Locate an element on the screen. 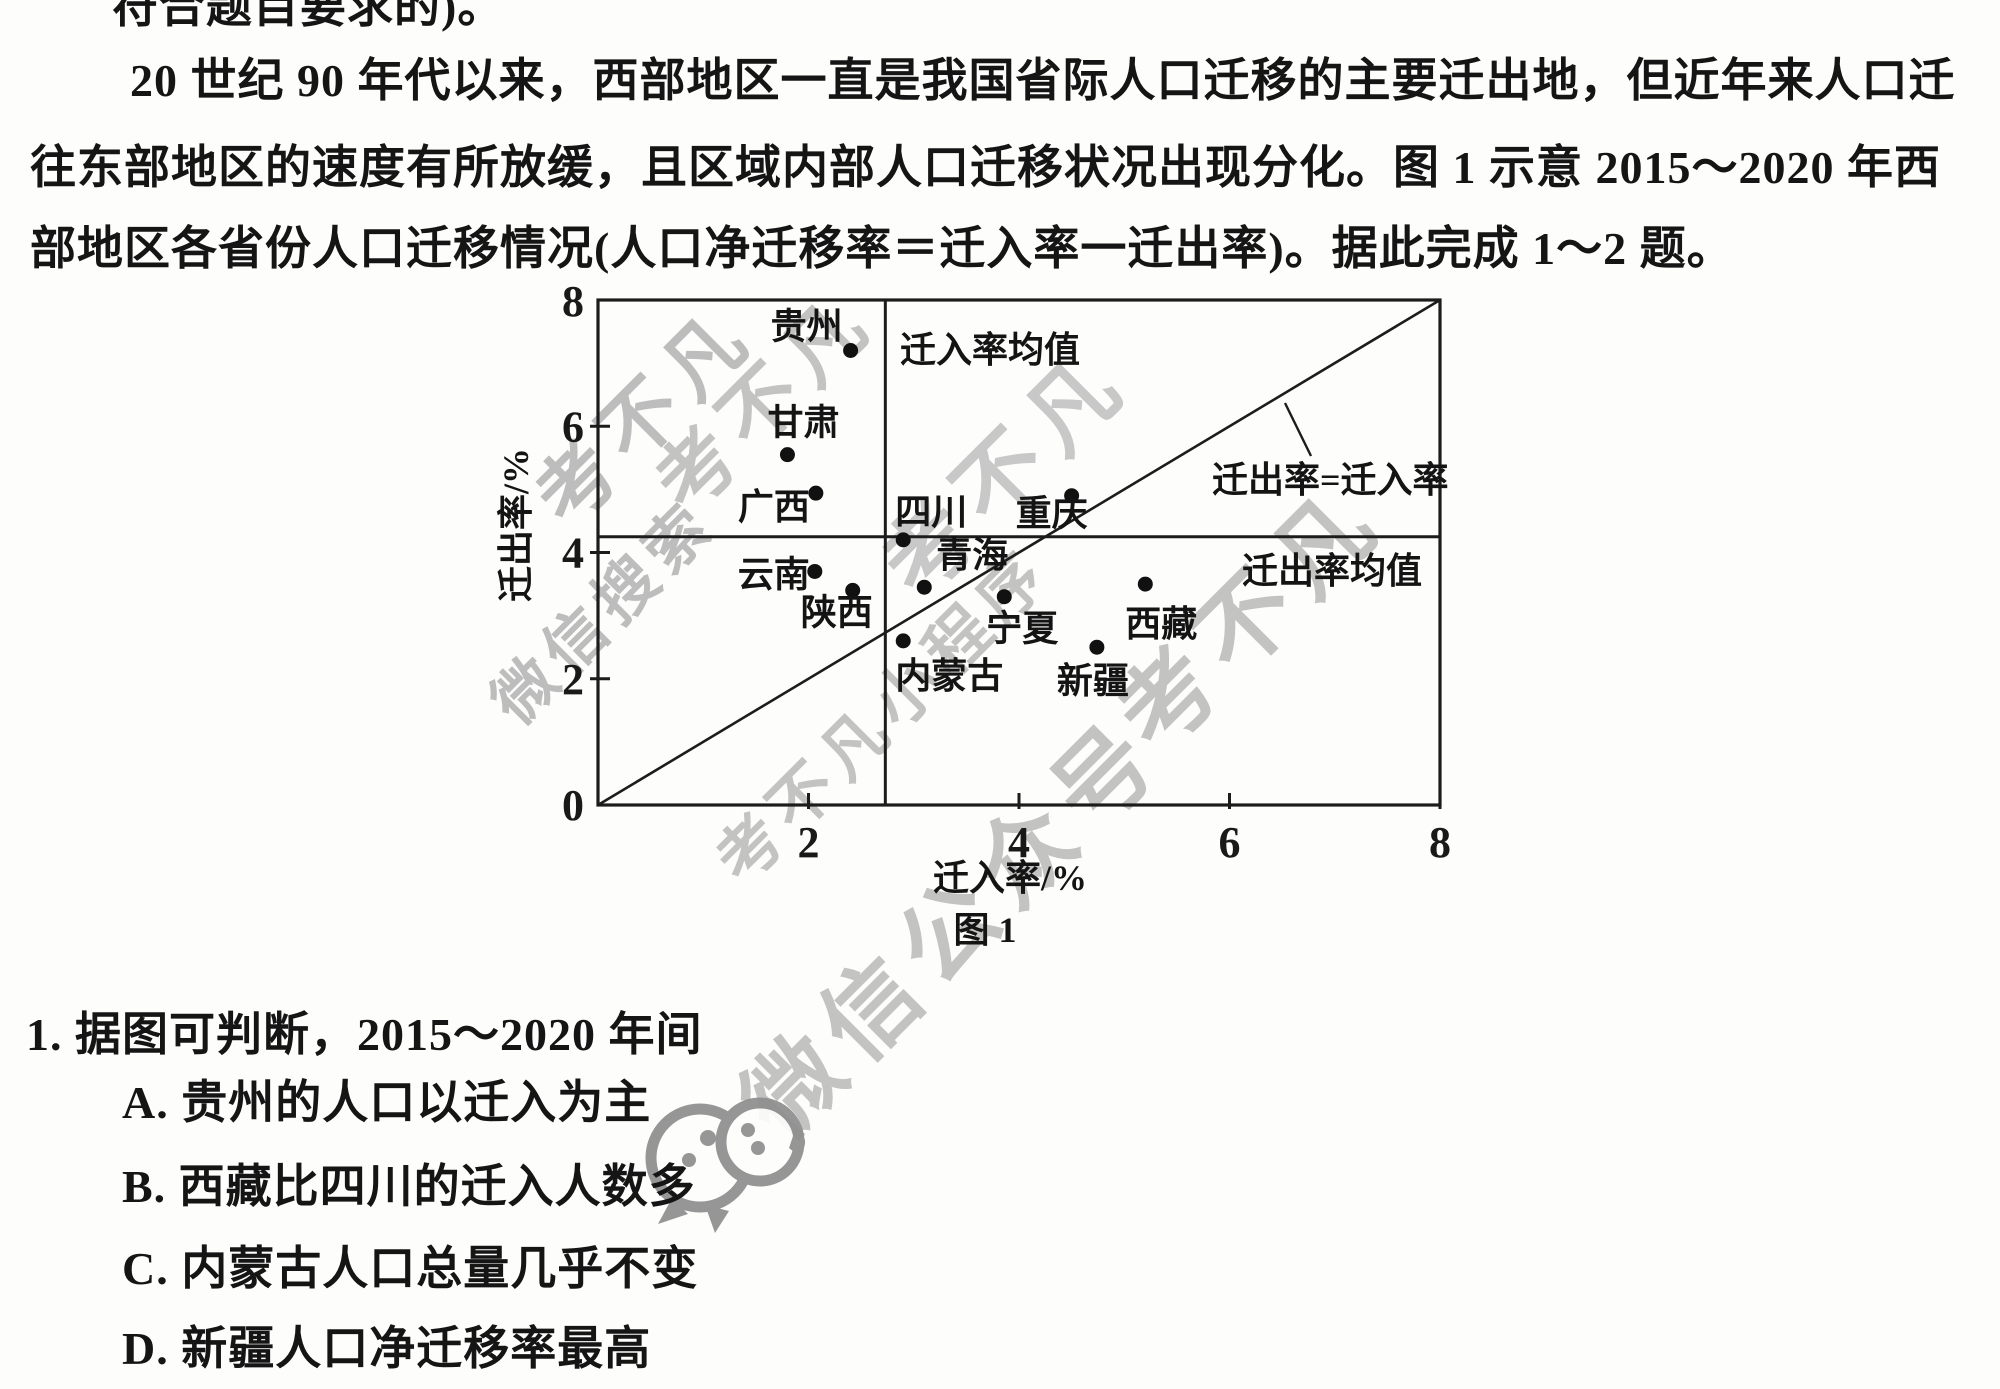 The image size is (2000, 1389). question-1-option-d: D. 新疆人口净迁移率最高 is located at coordinates (387, 1348).